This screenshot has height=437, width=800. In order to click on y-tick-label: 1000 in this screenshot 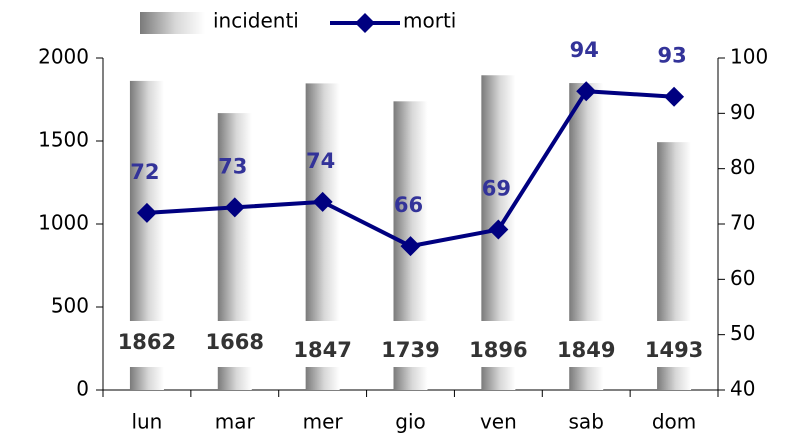, I will do `click(63, 223)`.